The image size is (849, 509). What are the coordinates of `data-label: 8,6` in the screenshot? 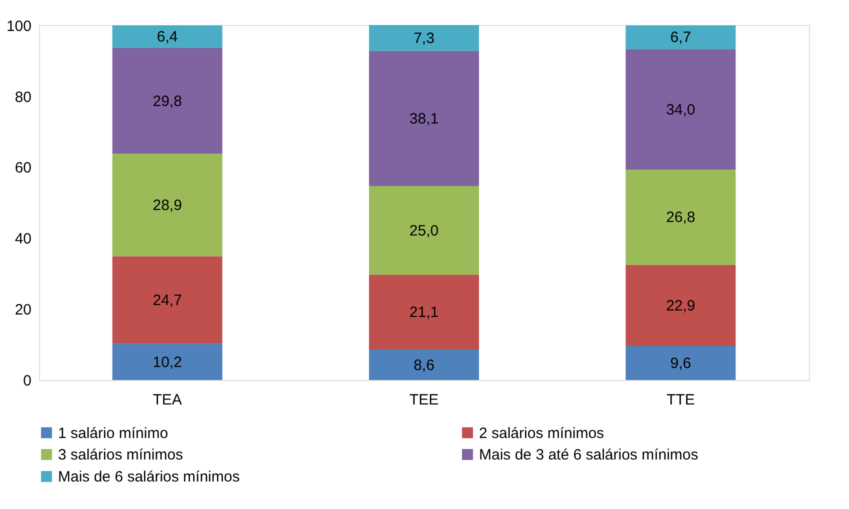 It's located at (424, 365).